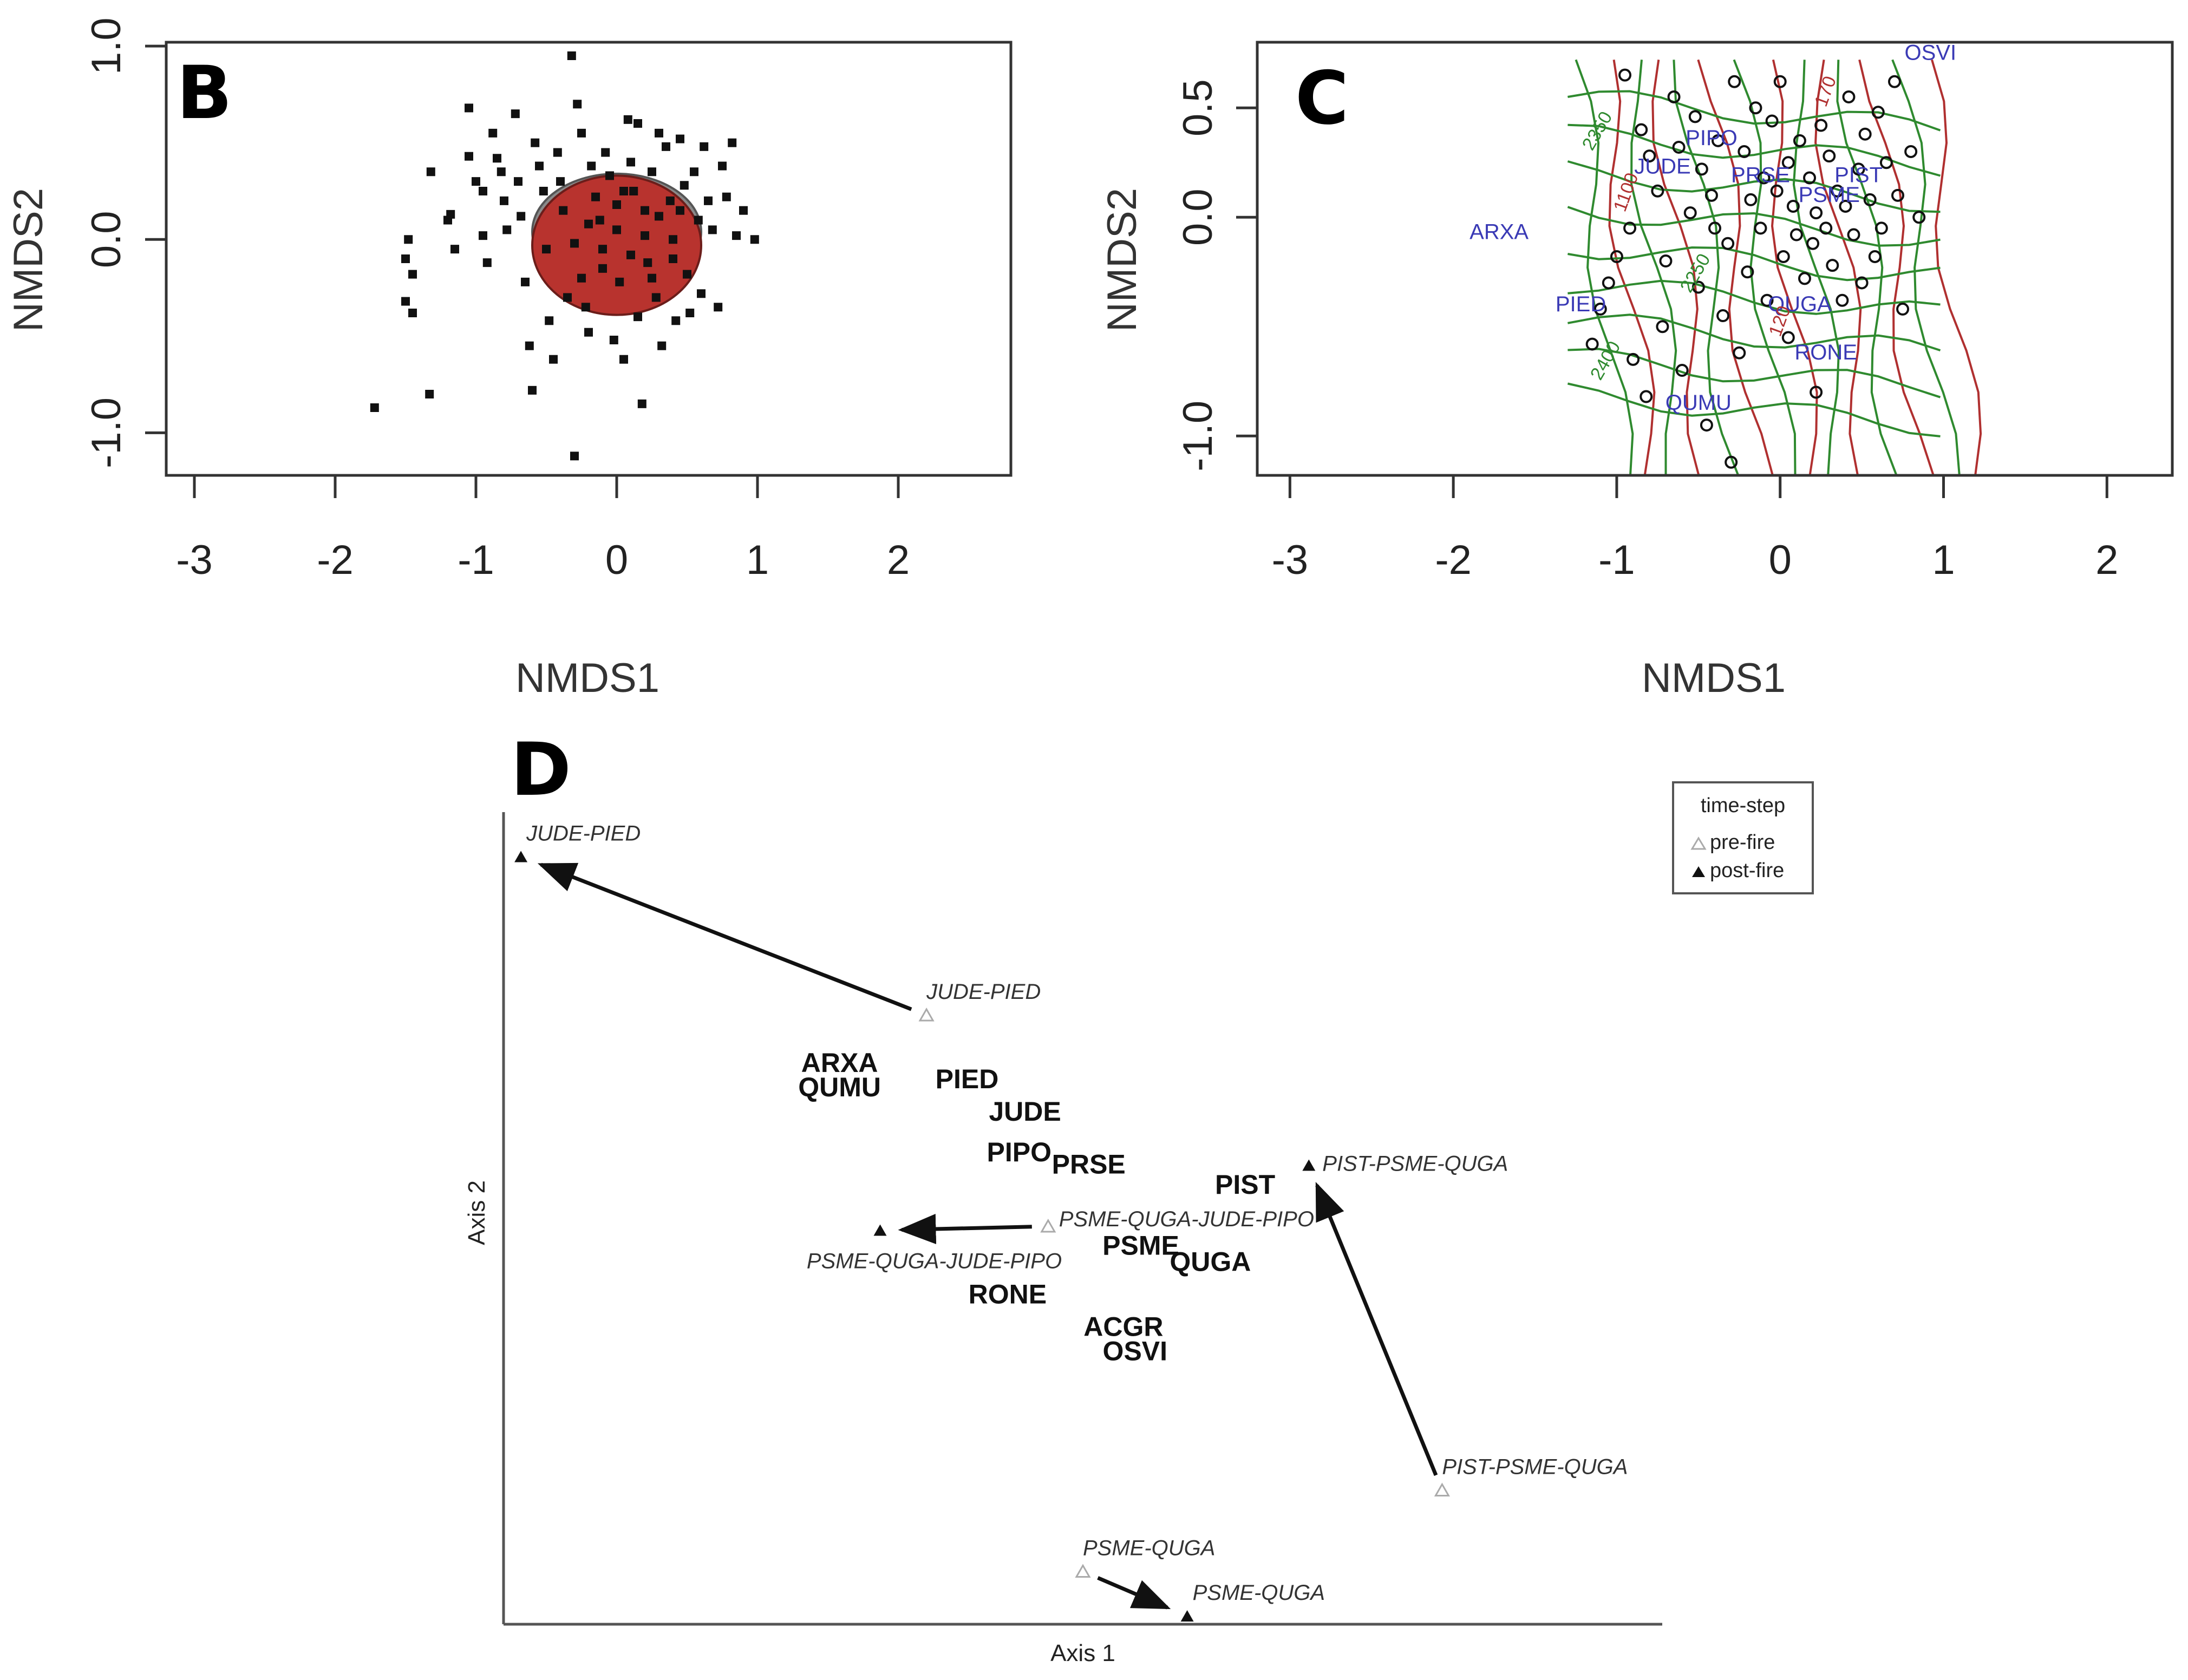 The image size is (2188, 1680). I want to click on trajectory-label-pre: PSME-QUGA-JUDE-PIPO, so click(1186, 1219).